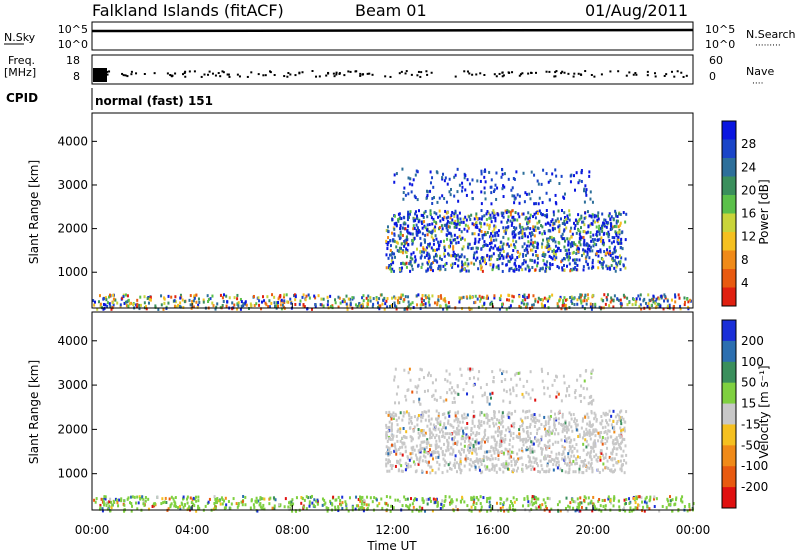 This screenshot has height=554, width=800. What do you see at coordinates (72, 229) in the screenshot?
I see `y-tick-label: 2000` at bounding box center [72, 229].